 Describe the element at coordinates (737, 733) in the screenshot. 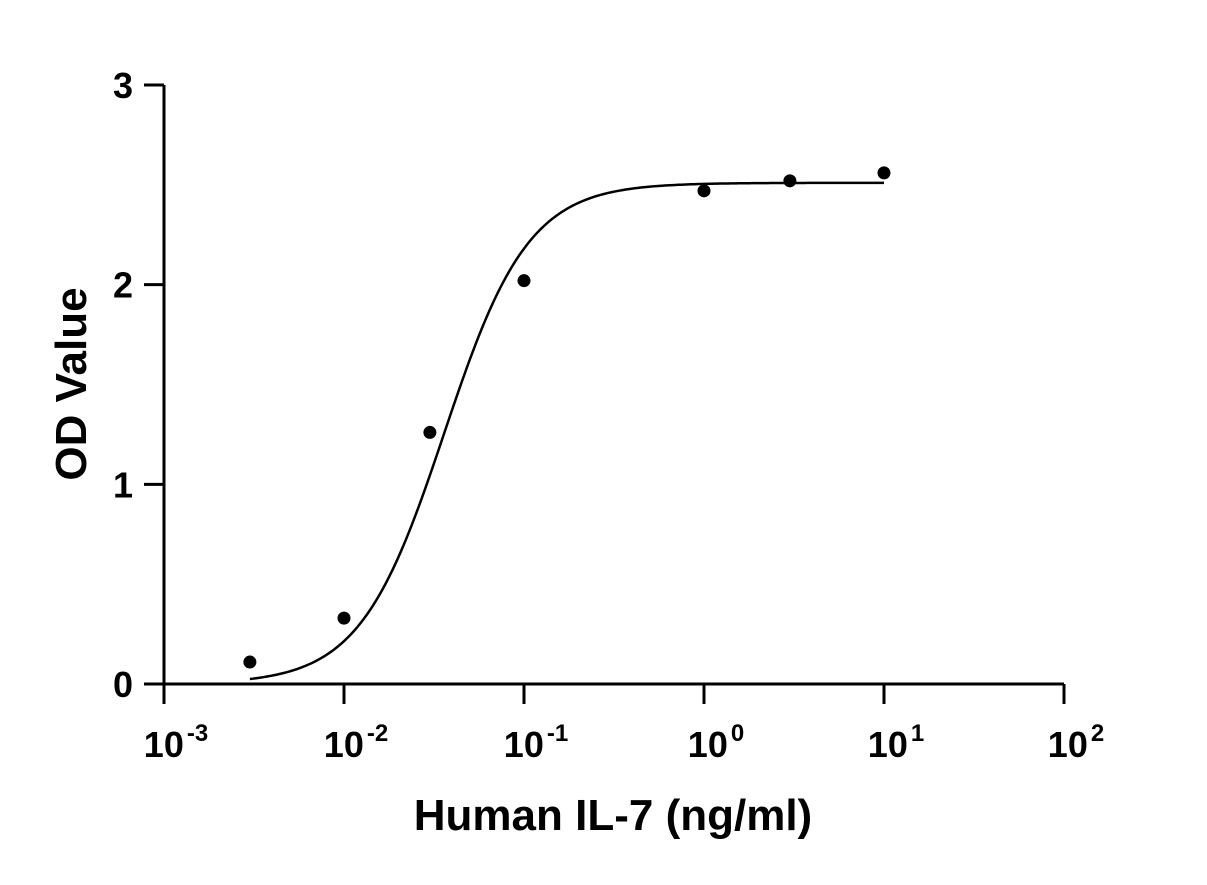

I see `x-tick-exponent: 0` at that location.